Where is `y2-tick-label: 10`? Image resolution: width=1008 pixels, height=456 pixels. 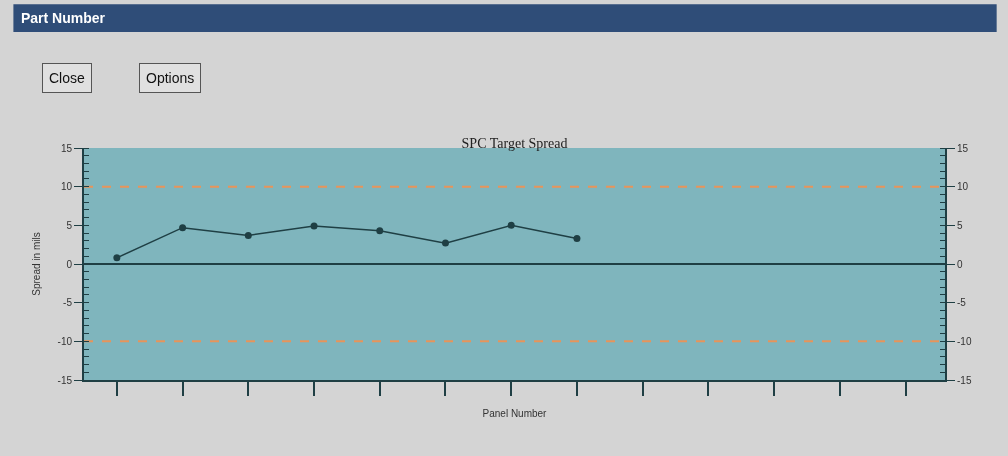 y2-tick-label: 10 is located at coordinates (963, 187).